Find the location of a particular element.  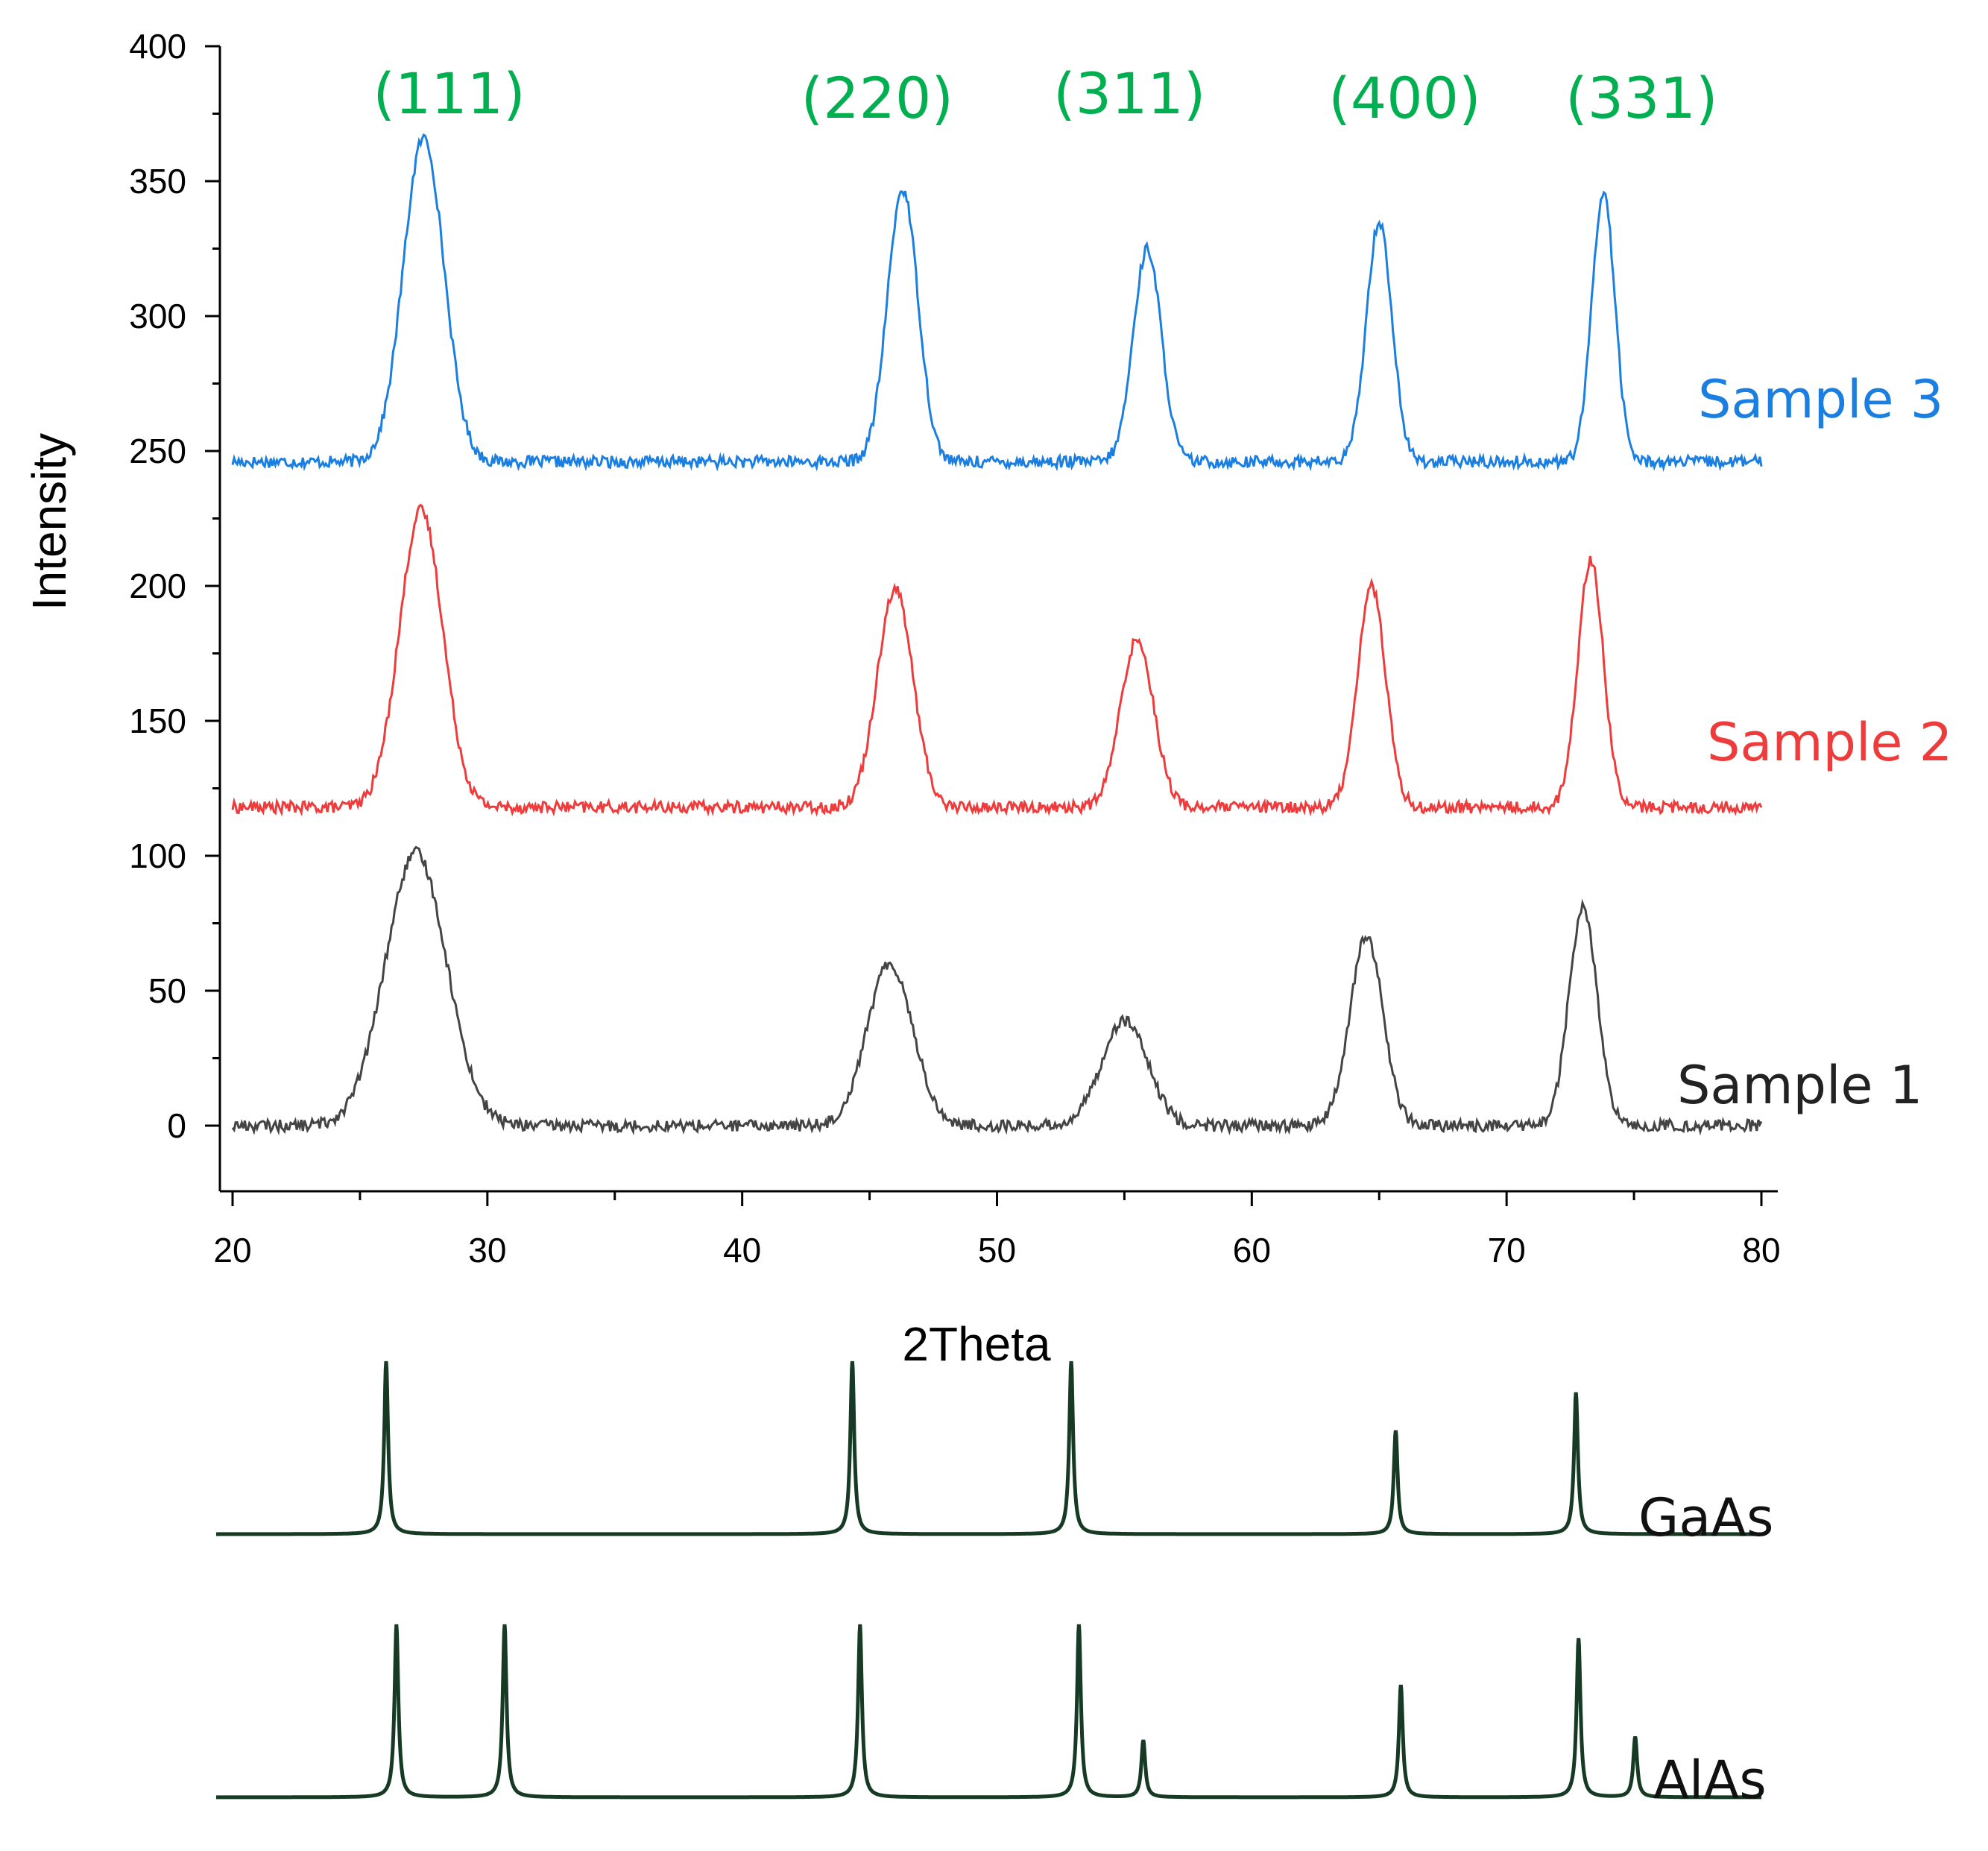

y-tick-label-100: 100 is located at coordinates (158, 856).